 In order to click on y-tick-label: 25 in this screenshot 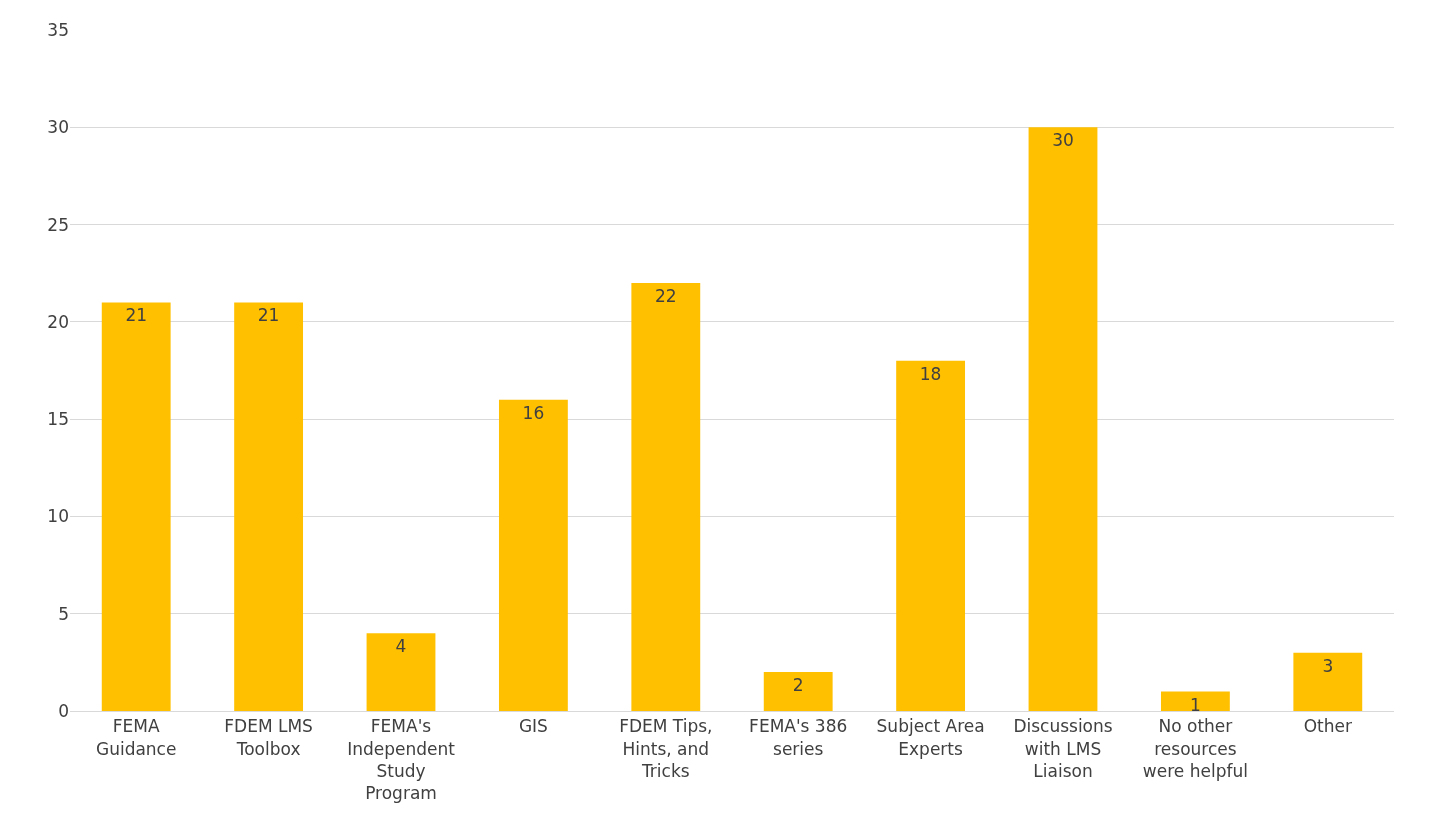, I will do `click(58, 224)`.